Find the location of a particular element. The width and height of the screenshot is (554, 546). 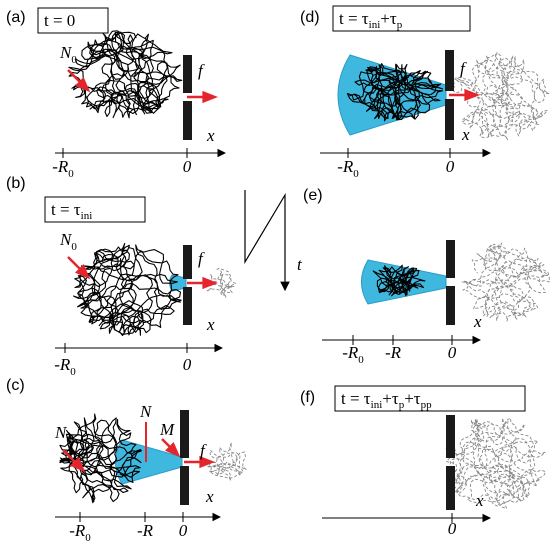

panel-label: (b) is located at coordinates (16, 183).